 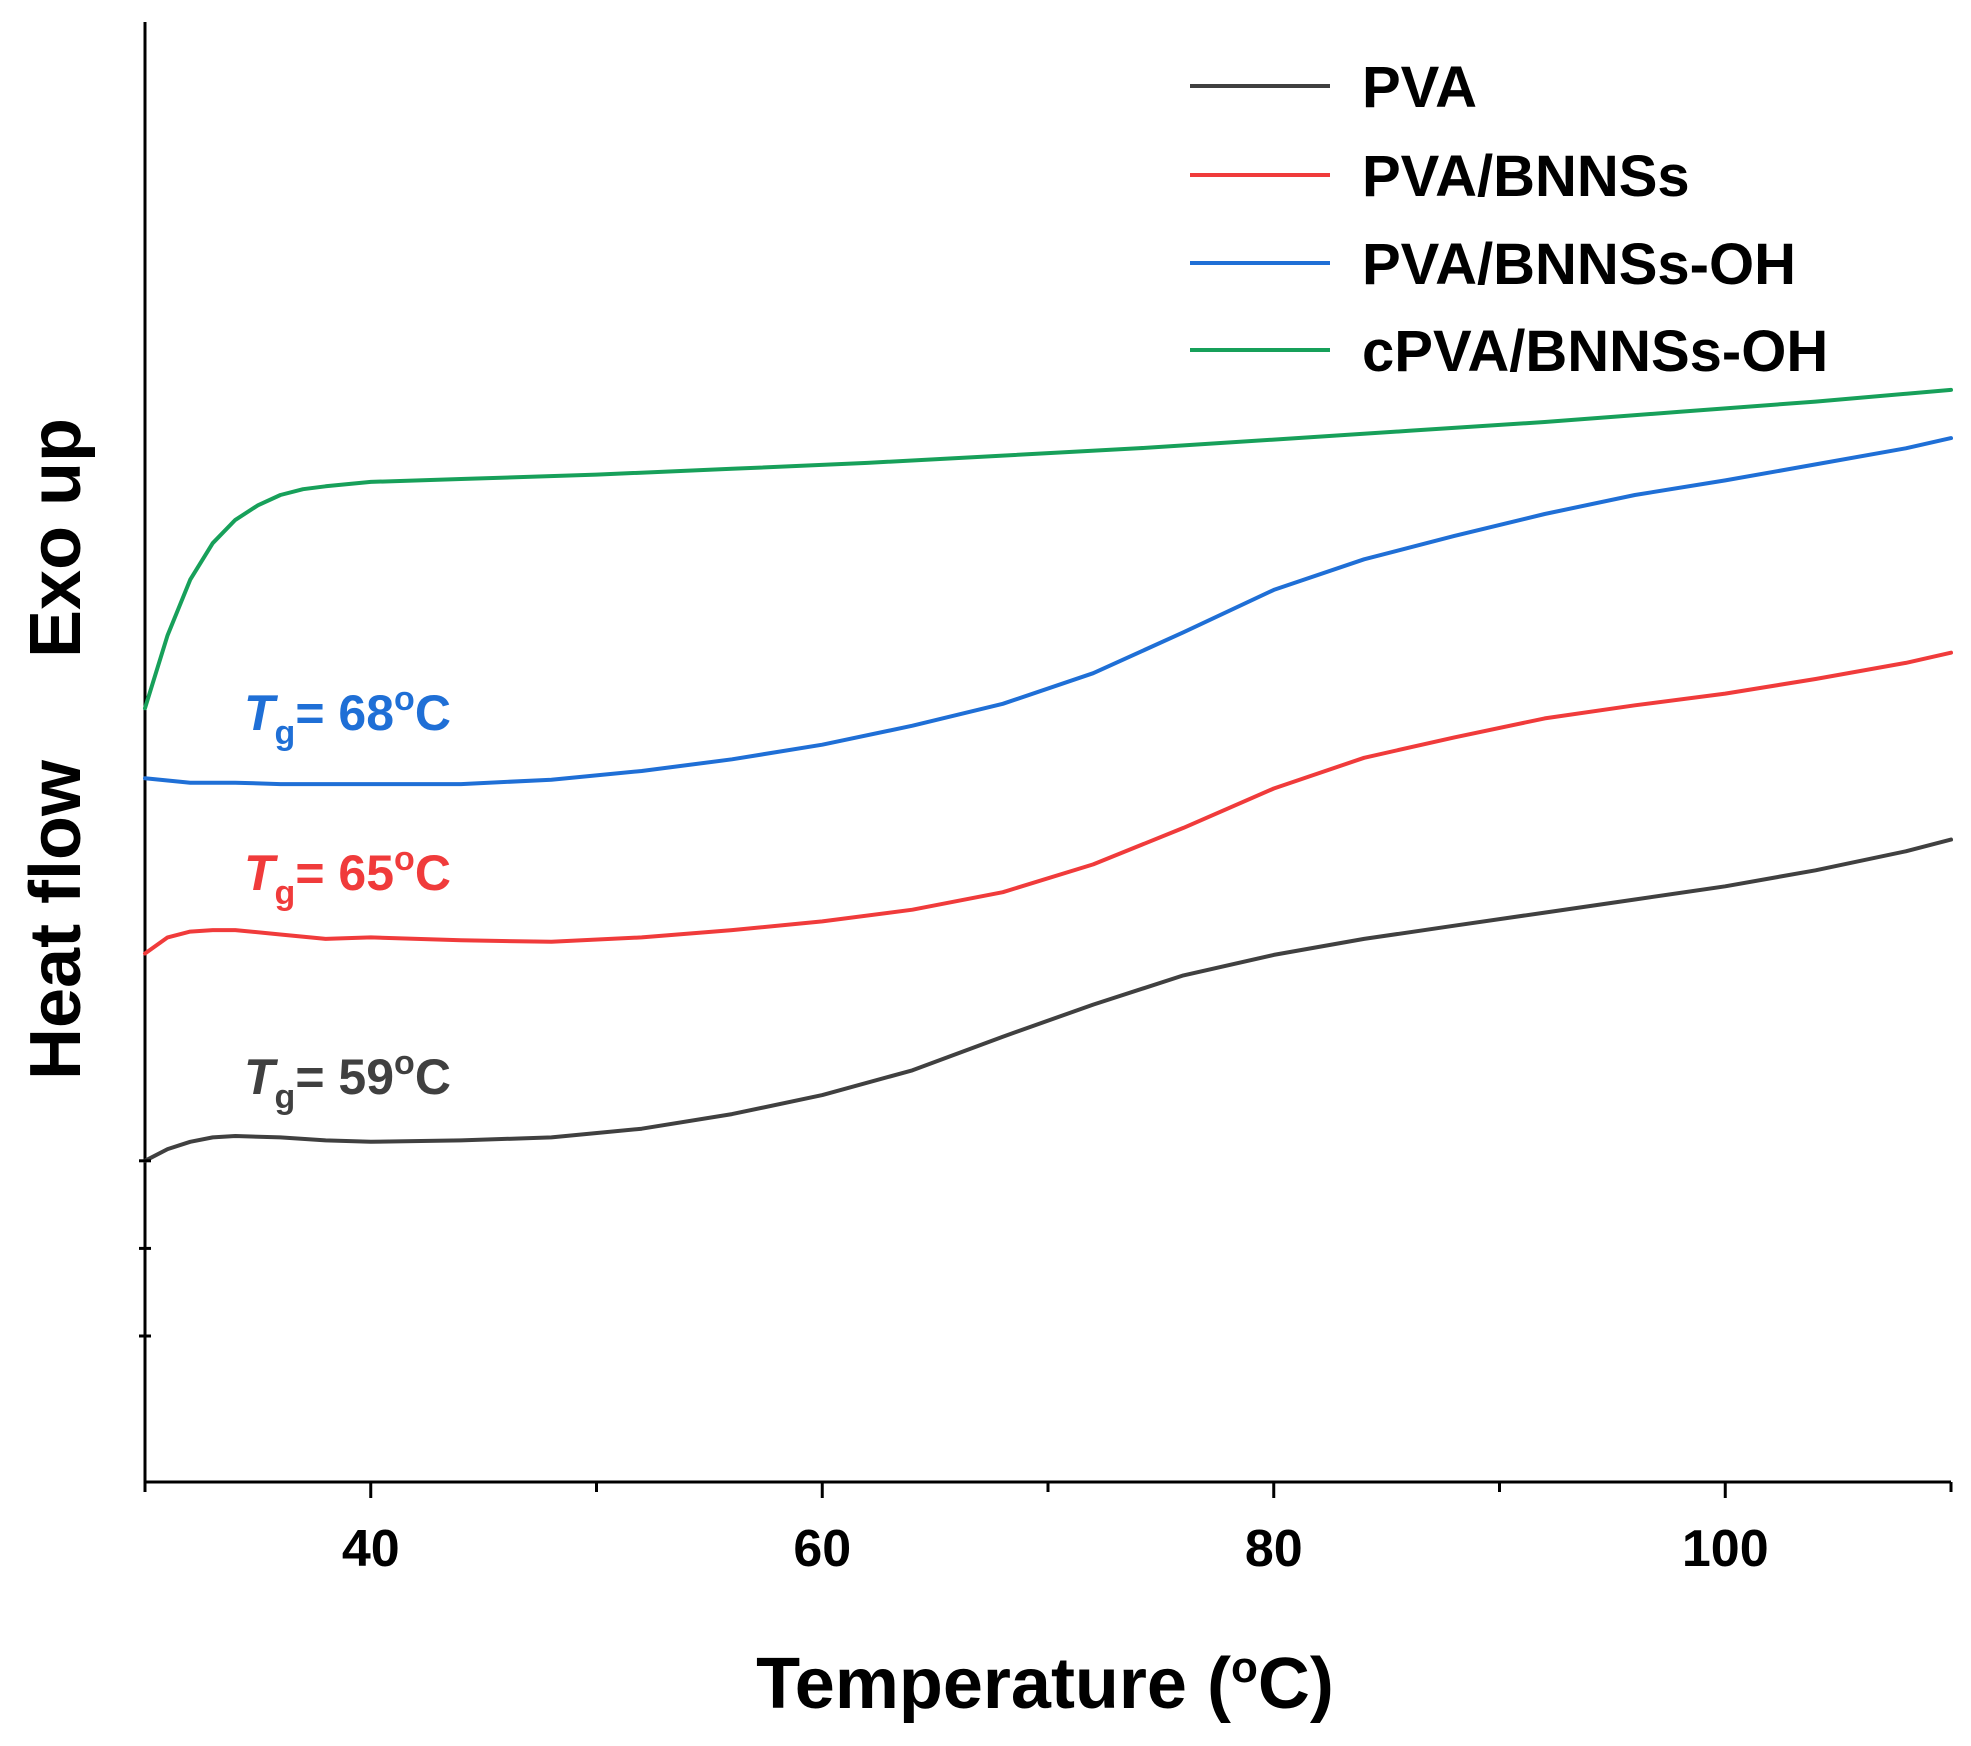 I want to click on x-tick-label: 60, so click(x=822, y=1549).